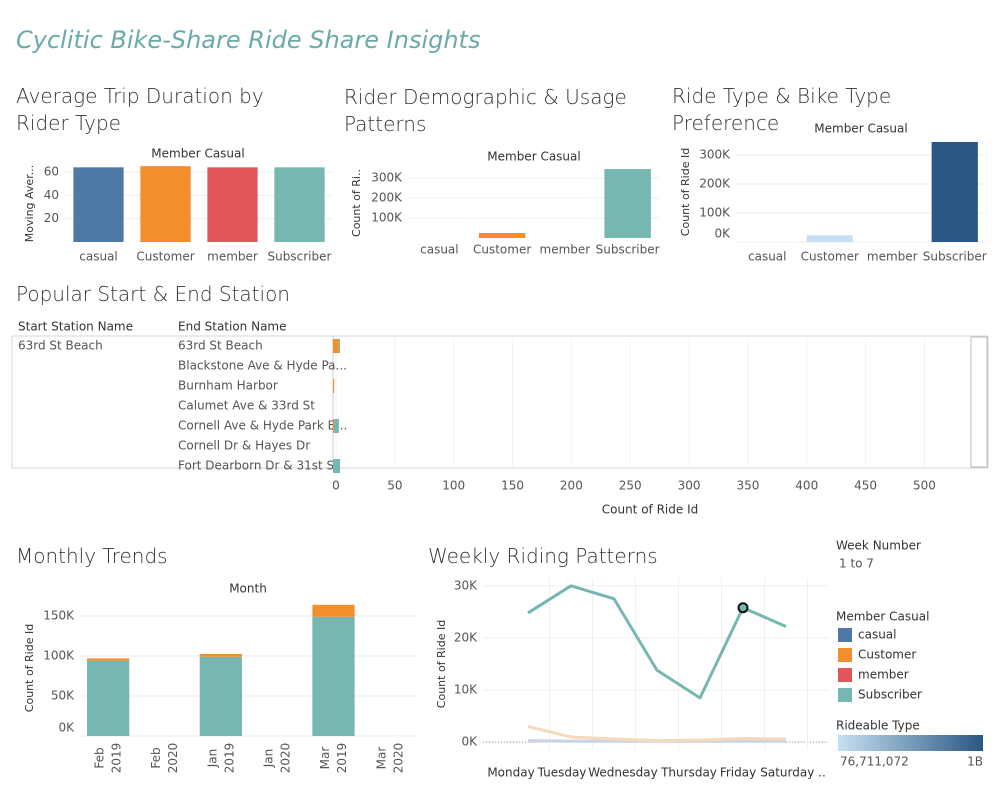  I want to click on legend-title: Member Casual, so click(882, 617).